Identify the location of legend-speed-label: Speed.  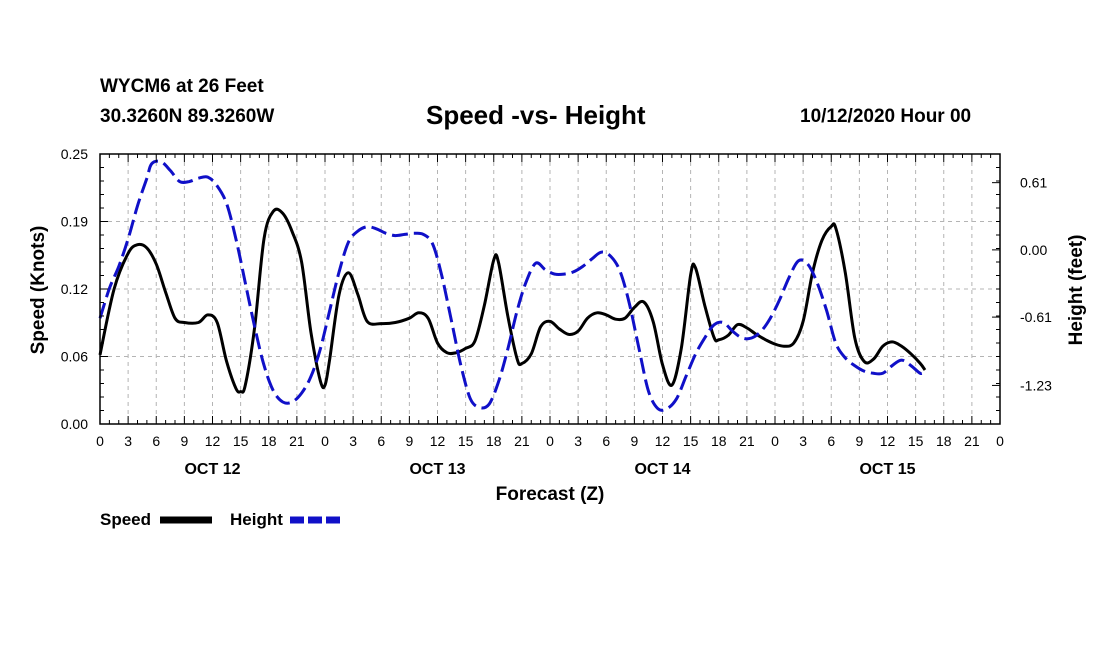
(125, 519).